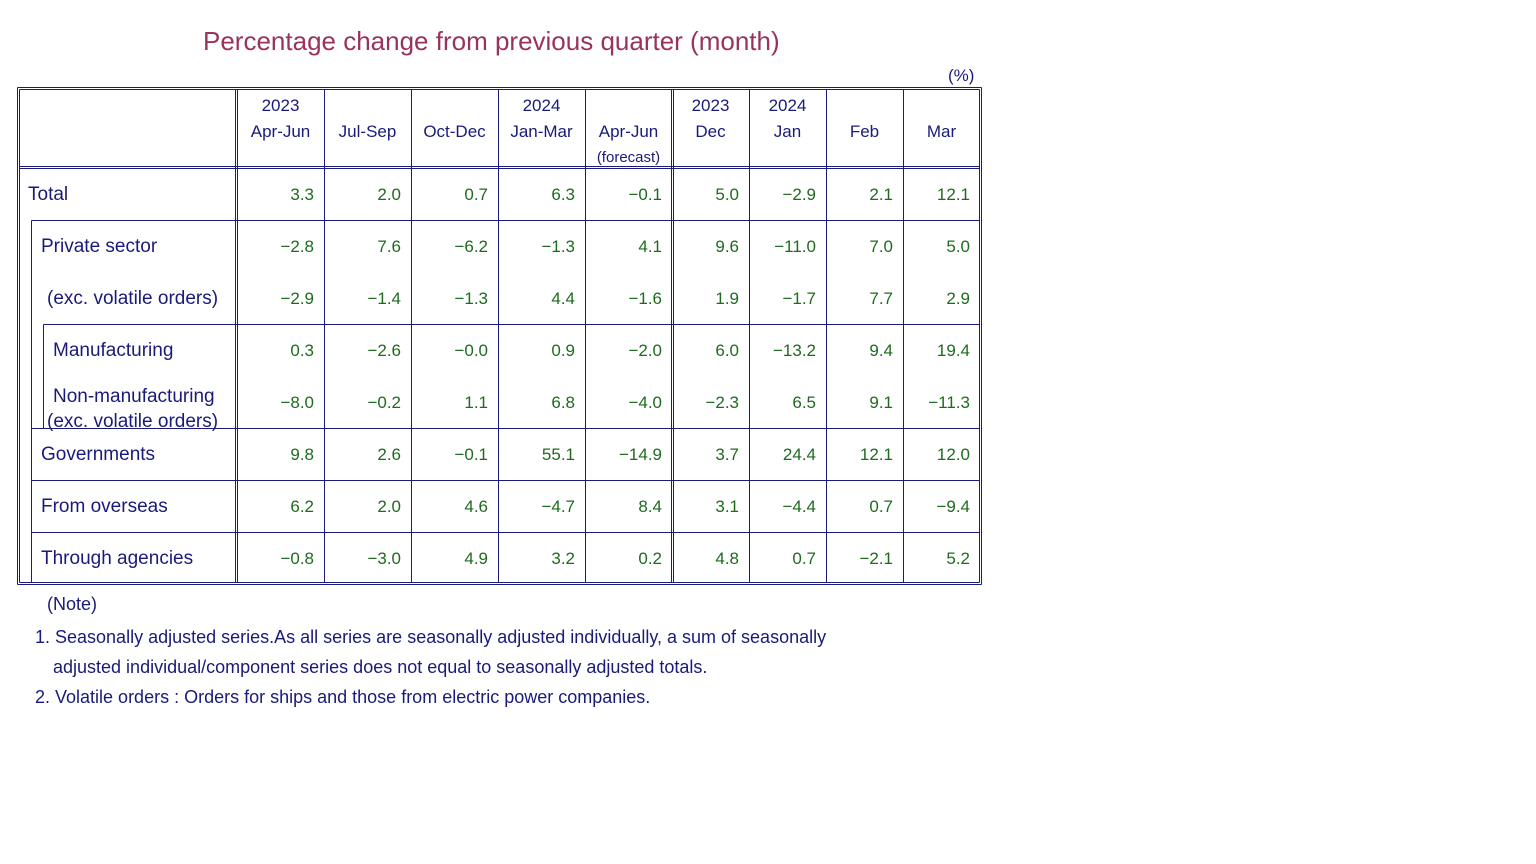  Describe the element at coordinates (558, 506) in the screenshot. I see `table-cell-value: −4.7` at that location.